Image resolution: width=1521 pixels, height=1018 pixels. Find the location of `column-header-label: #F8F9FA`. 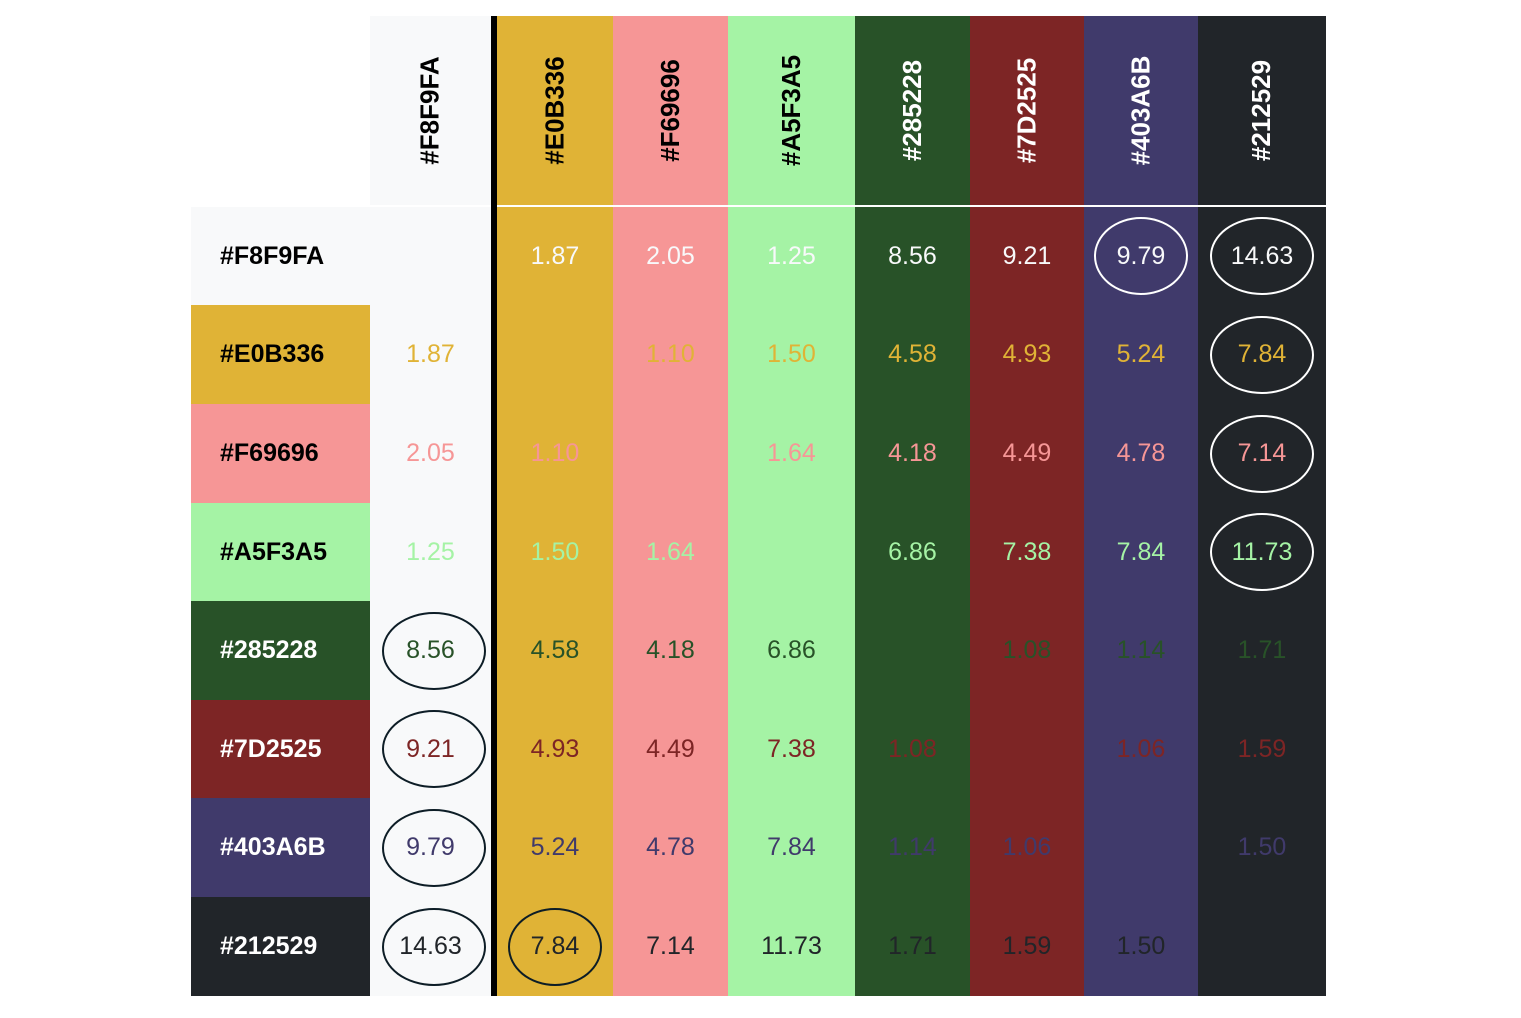

column-header-label: #F8F9FA is located at coordinates (430, 110).